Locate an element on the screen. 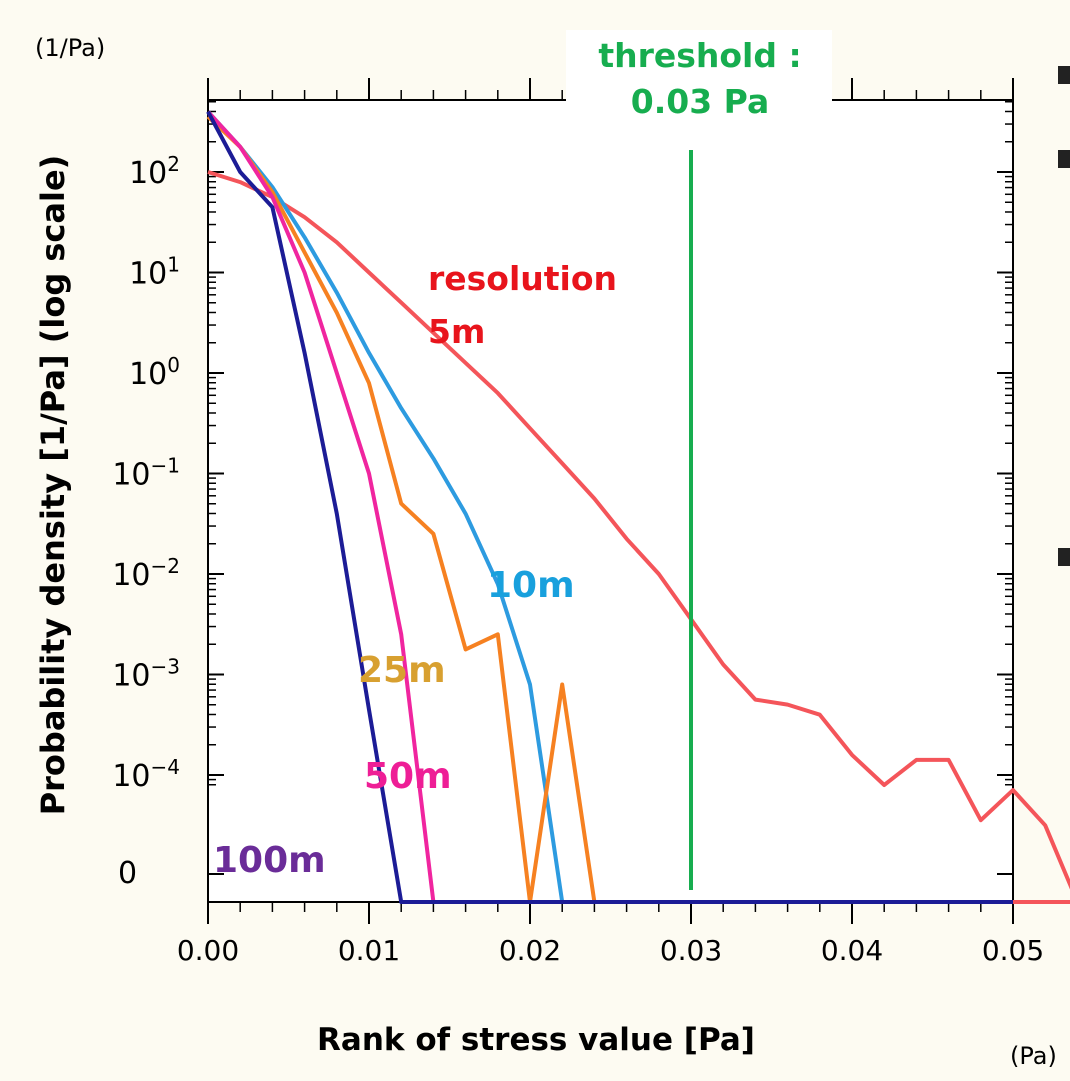  y-tick-label: 10¹ is located at coordinates (154, 272).